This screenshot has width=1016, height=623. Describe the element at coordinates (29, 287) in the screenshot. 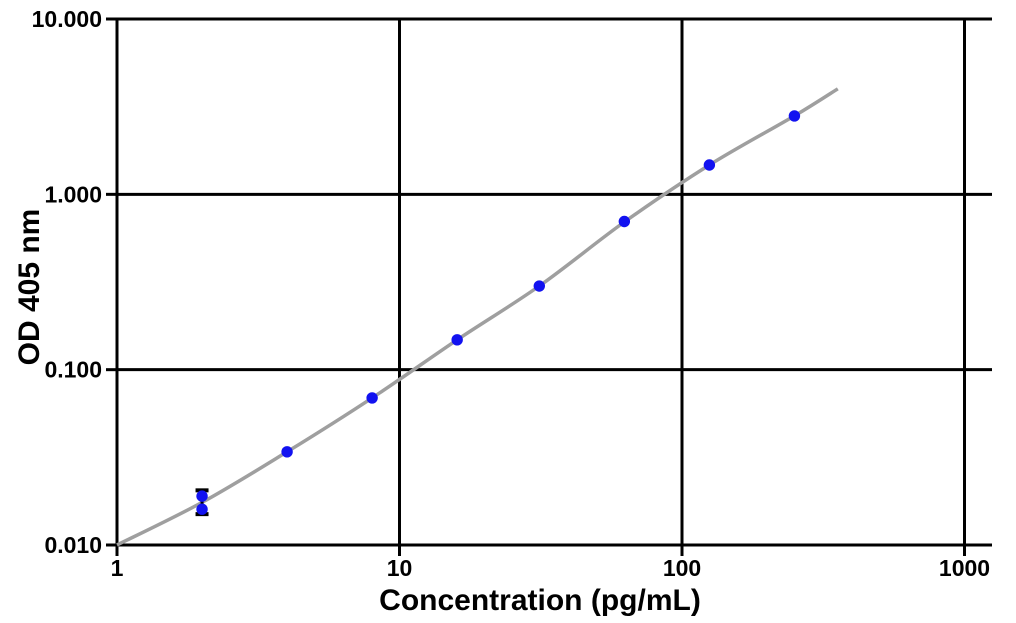

I see `y-axis-title: OD 405 nm` at that location.